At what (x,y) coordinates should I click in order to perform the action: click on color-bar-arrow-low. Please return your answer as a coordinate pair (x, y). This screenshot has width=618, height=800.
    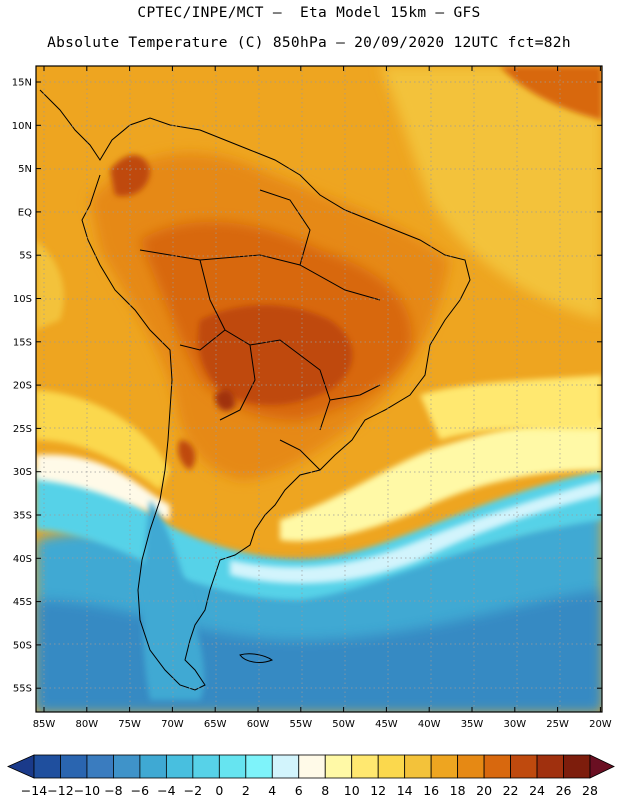
    Looking at the image, I should click on (21, 766).